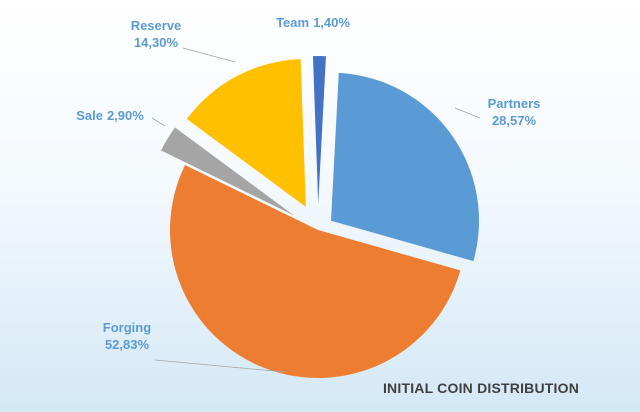  I want to click on leader-line-forging, so click(220, 366).